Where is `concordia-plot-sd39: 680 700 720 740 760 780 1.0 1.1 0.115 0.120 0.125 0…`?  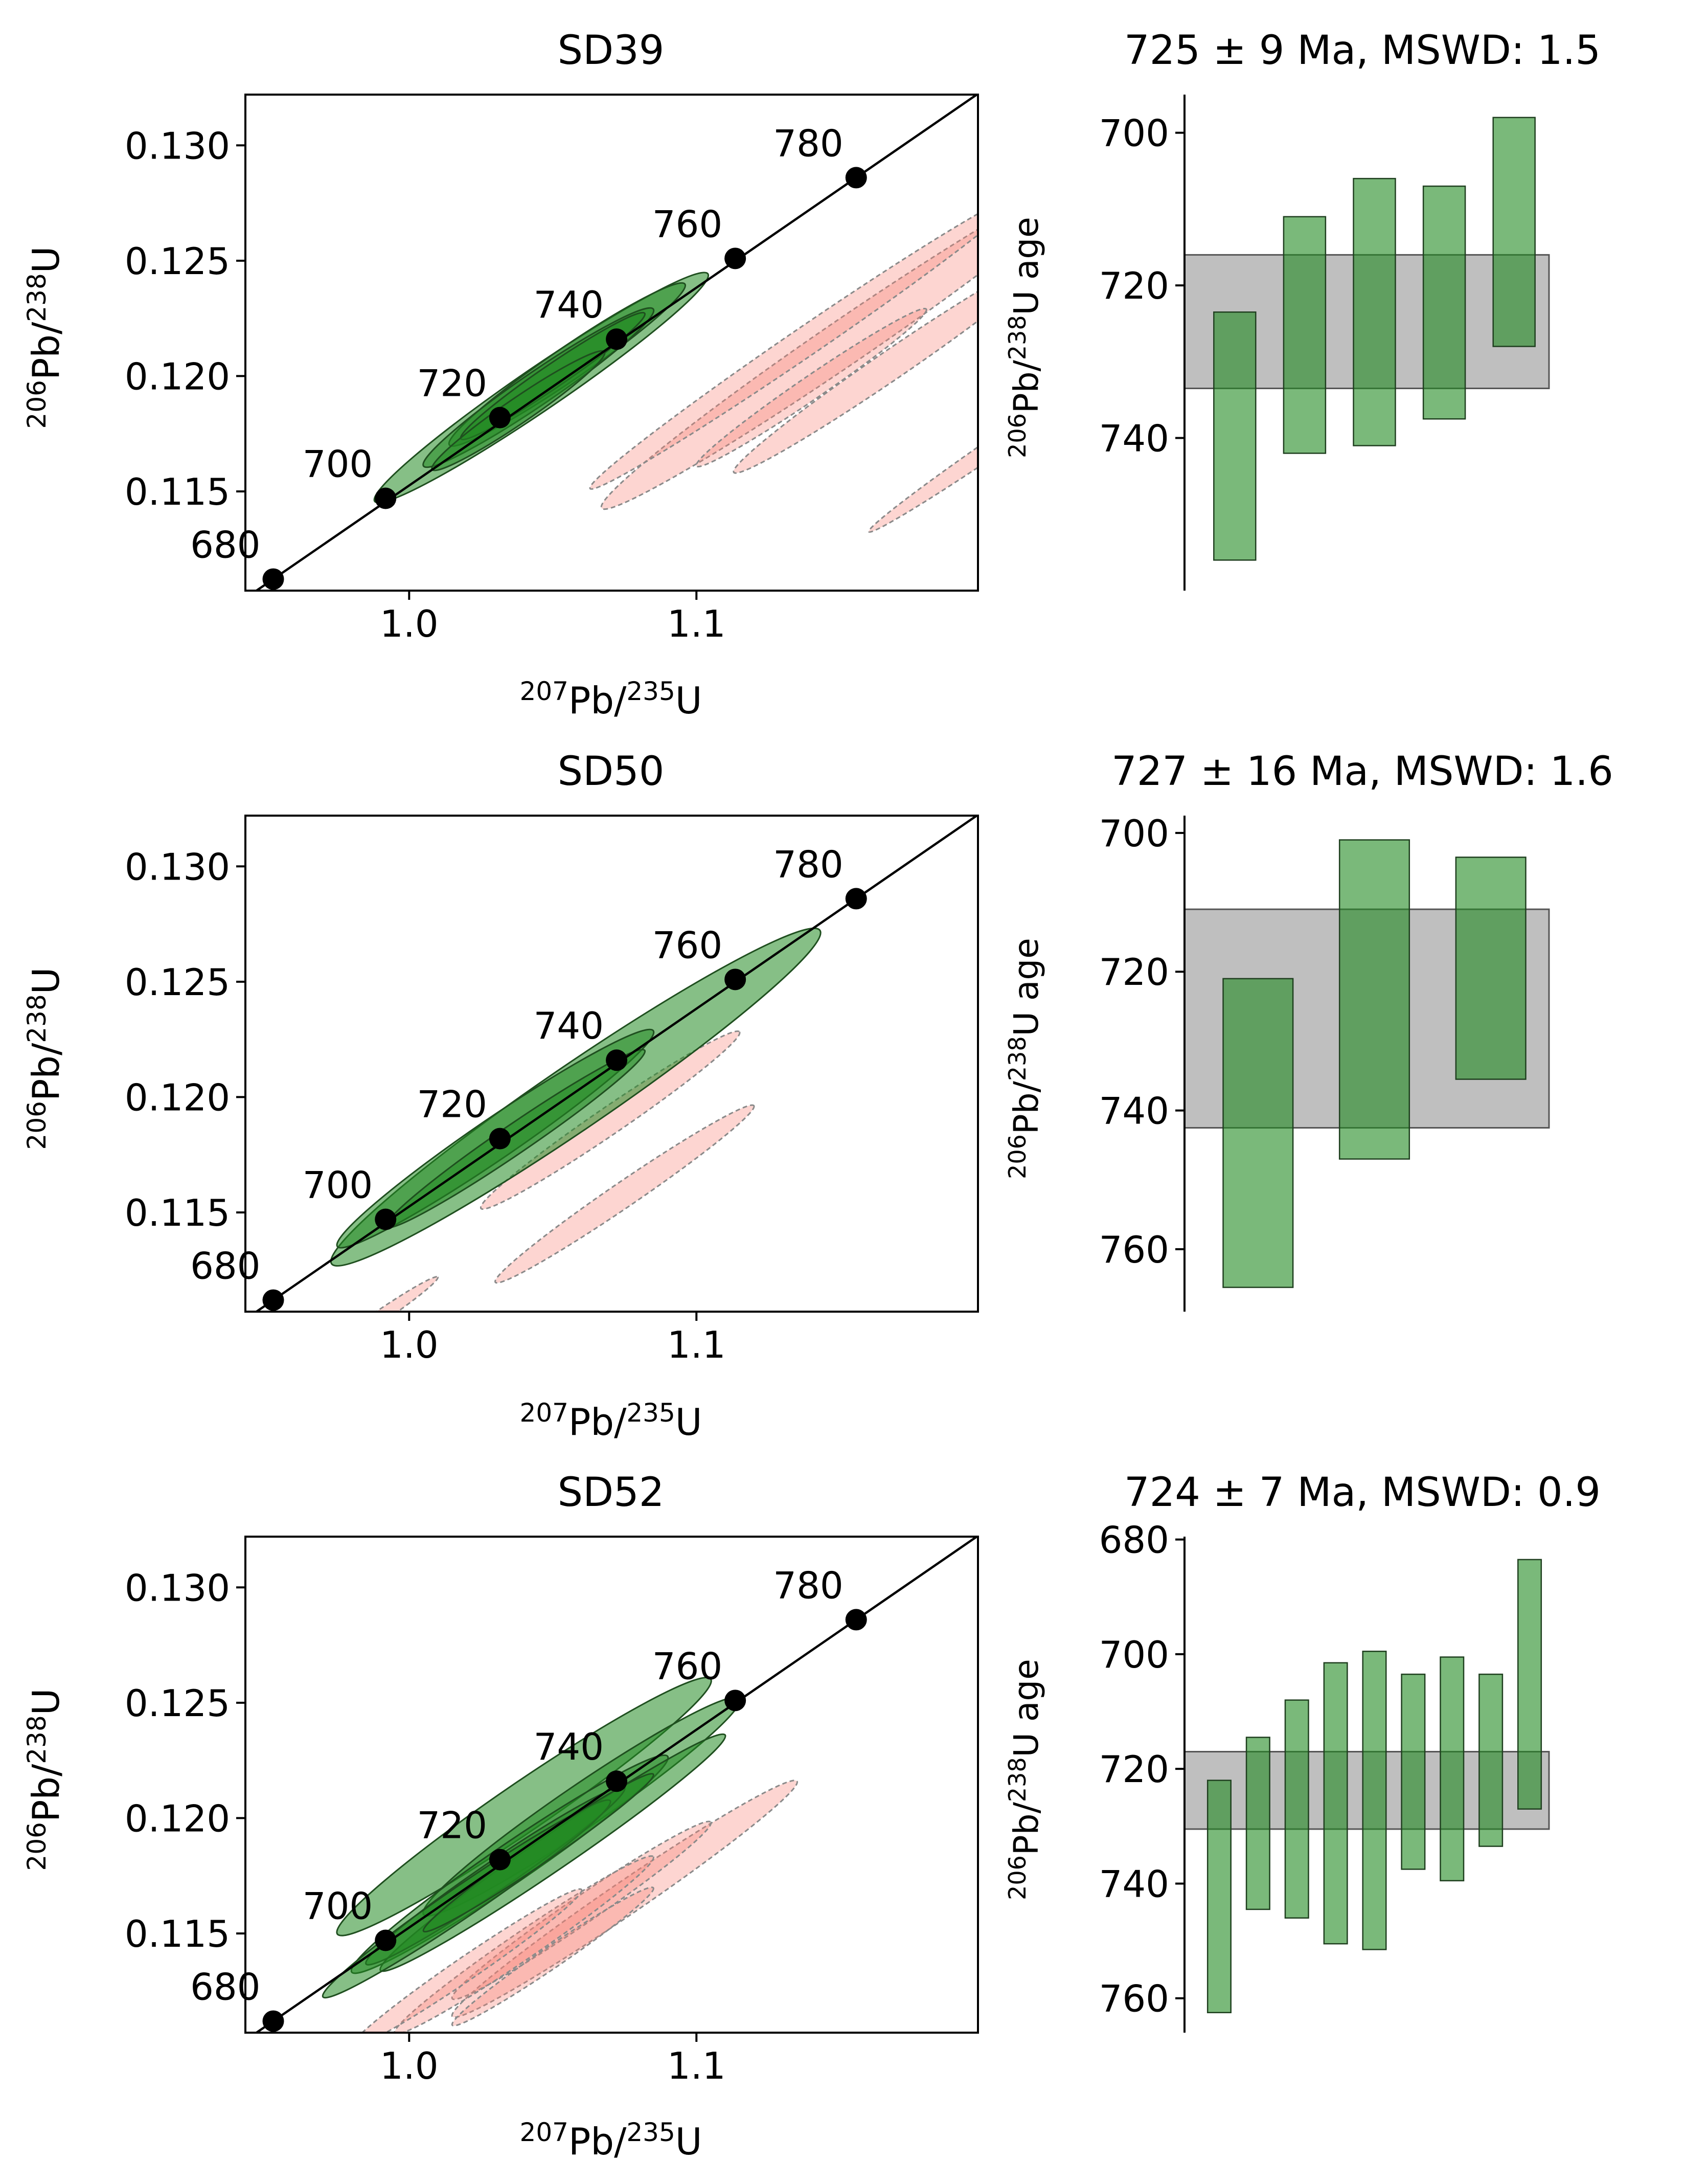
concordia-plot-sd39: 680 700 720 740 760 780 1.0 1.1 0.115 0.120 0.125 0… is located at coordinates (552, 369).